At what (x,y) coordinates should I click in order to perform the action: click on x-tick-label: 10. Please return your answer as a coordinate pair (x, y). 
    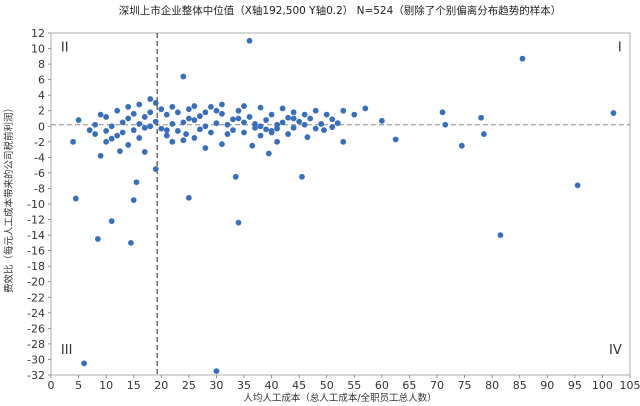
    Looking at the image, I should click on (106, 385).